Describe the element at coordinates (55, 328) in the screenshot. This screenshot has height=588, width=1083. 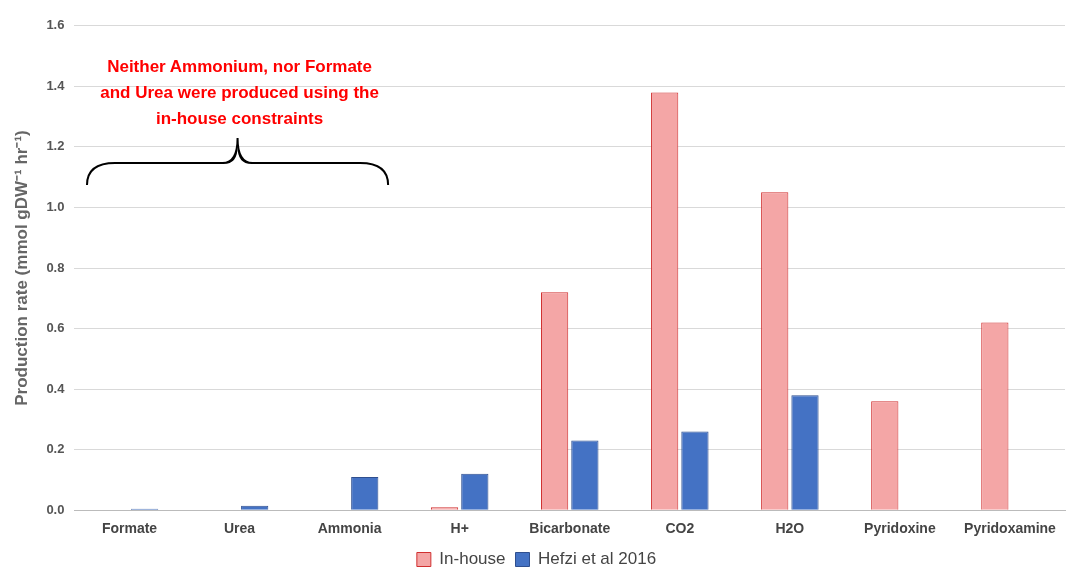
I see `y-tick-label: 0.6` at that location.